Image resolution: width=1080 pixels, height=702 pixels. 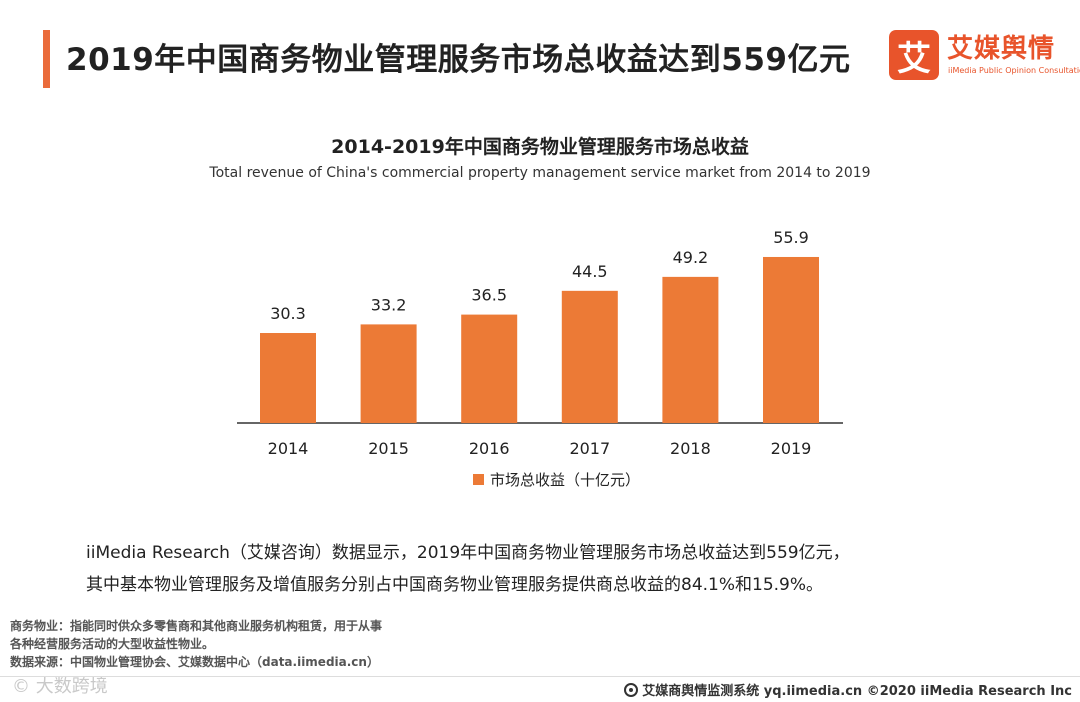 What do you see at coordinates (458, 60) in the screenshot?
I see `page-title: 2019年中国商务物业管理服务市场总收益达到559亿元` at bounding box center [458, 60].